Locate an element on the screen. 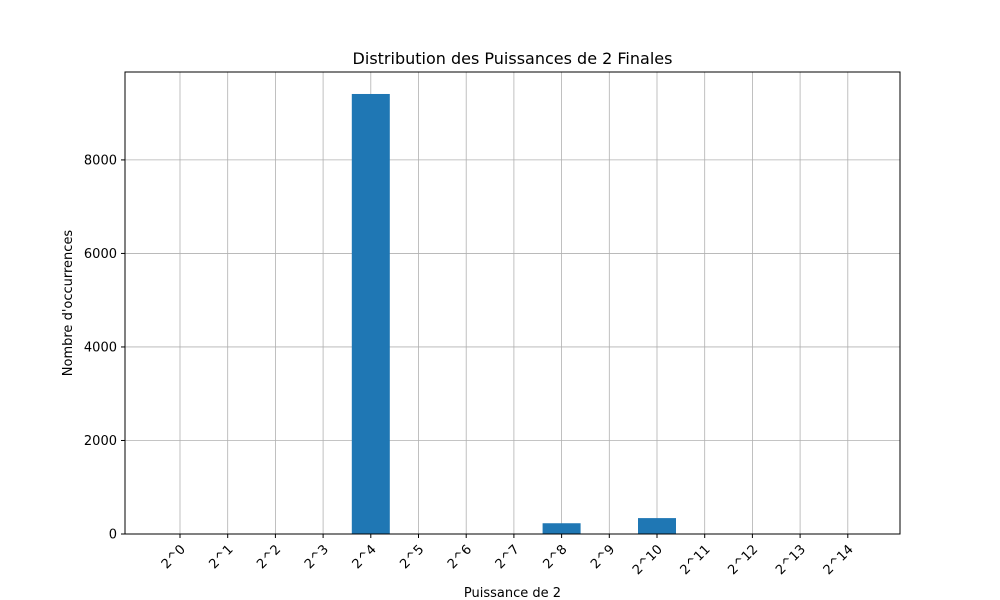 The image size is (1000, 600). y-tick-label: 4000 is located at coordinates (100, 347).